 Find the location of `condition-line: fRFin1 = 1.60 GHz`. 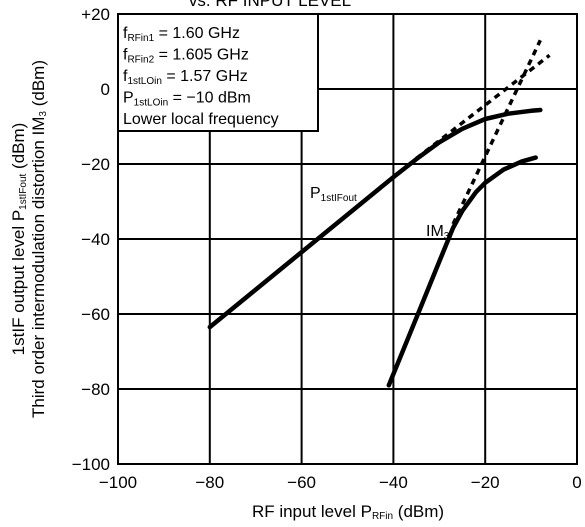

condition-line: fRFin1 = 1.60 GHz is located at coordinates (181, 34).